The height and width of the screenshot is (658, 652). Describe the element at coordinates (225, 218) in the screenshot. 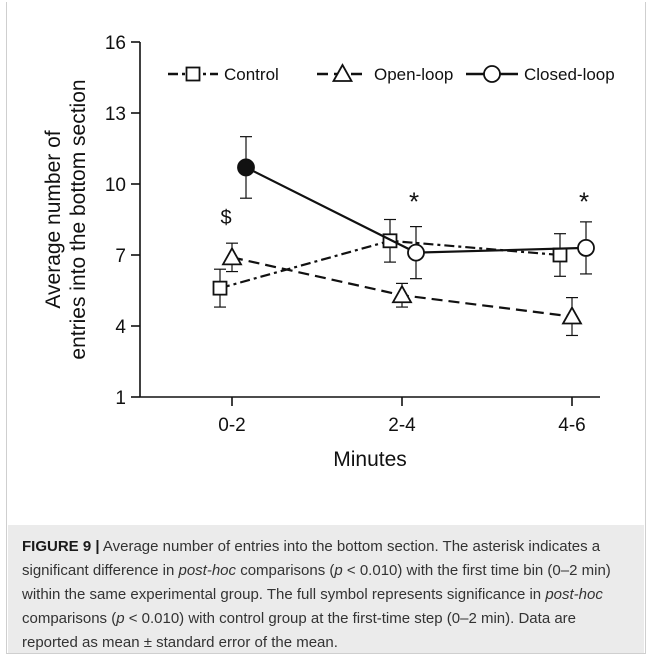

I see `significance-marker: $` at that location.